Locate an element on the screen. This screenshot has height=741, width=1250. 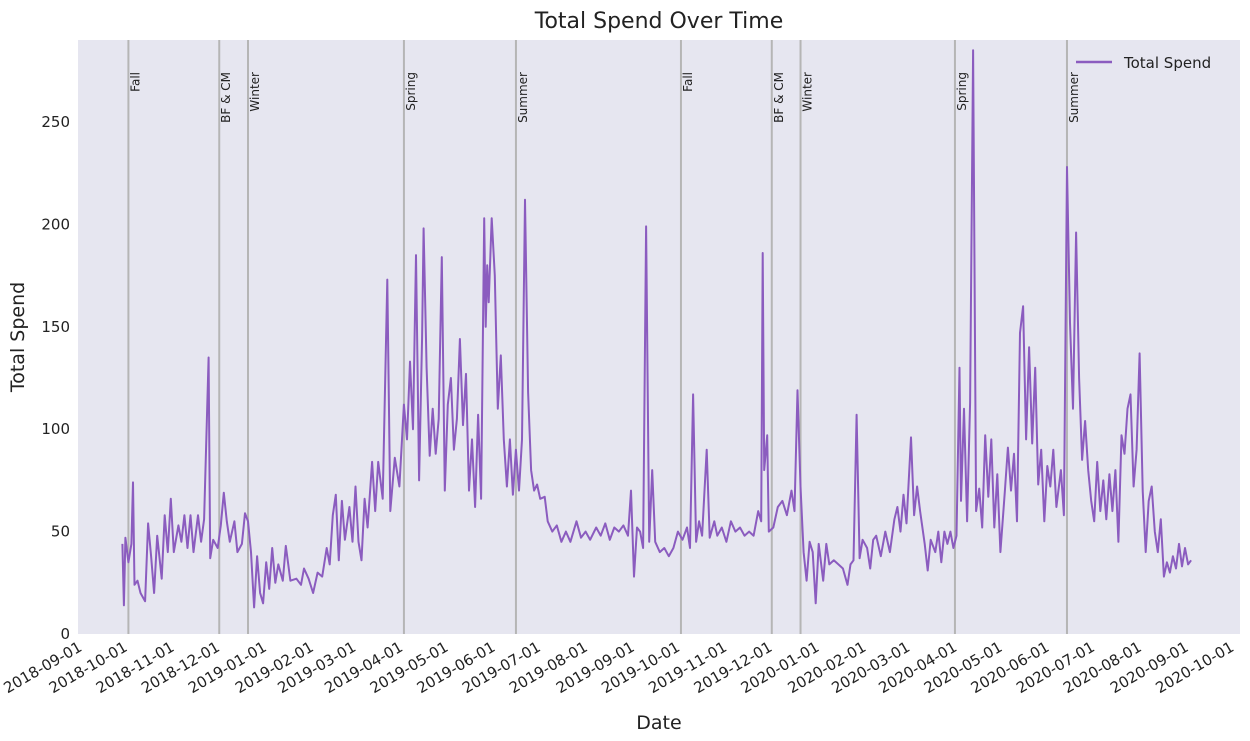
y-tick-label-1: 50 is located at coordinates (60, 532).